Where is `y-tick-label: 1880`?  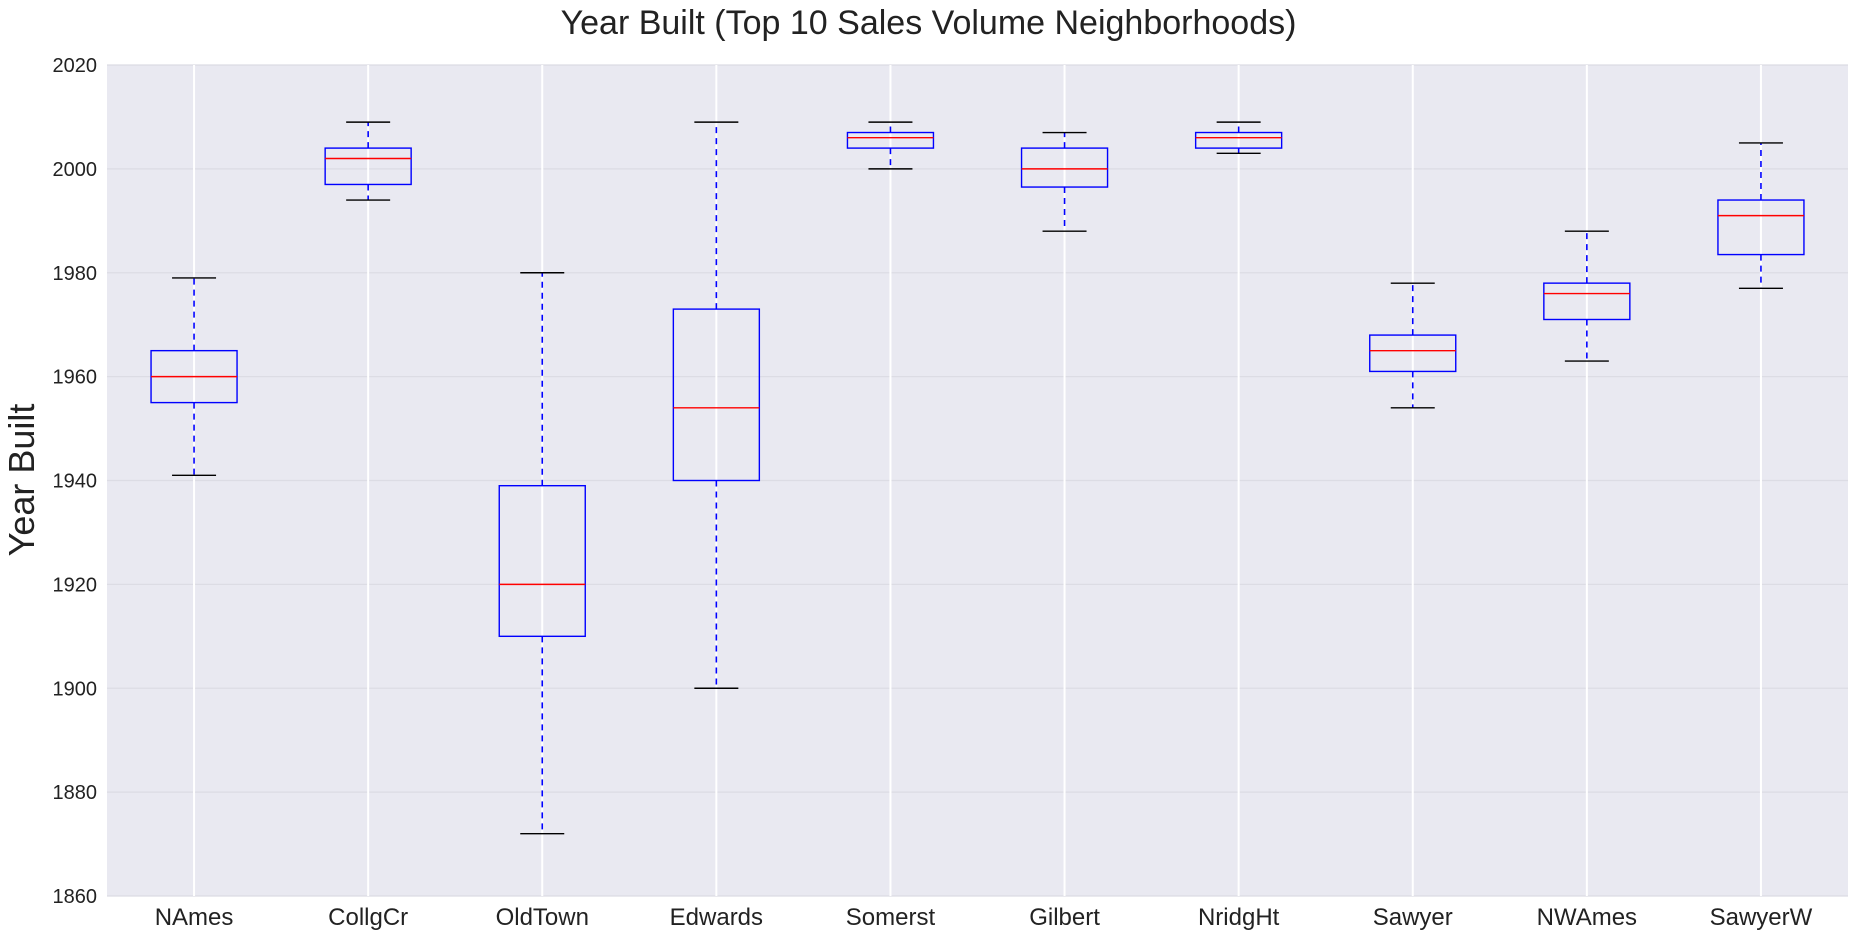 y-tick-label: 1880 is located at coordinates (75, 793).